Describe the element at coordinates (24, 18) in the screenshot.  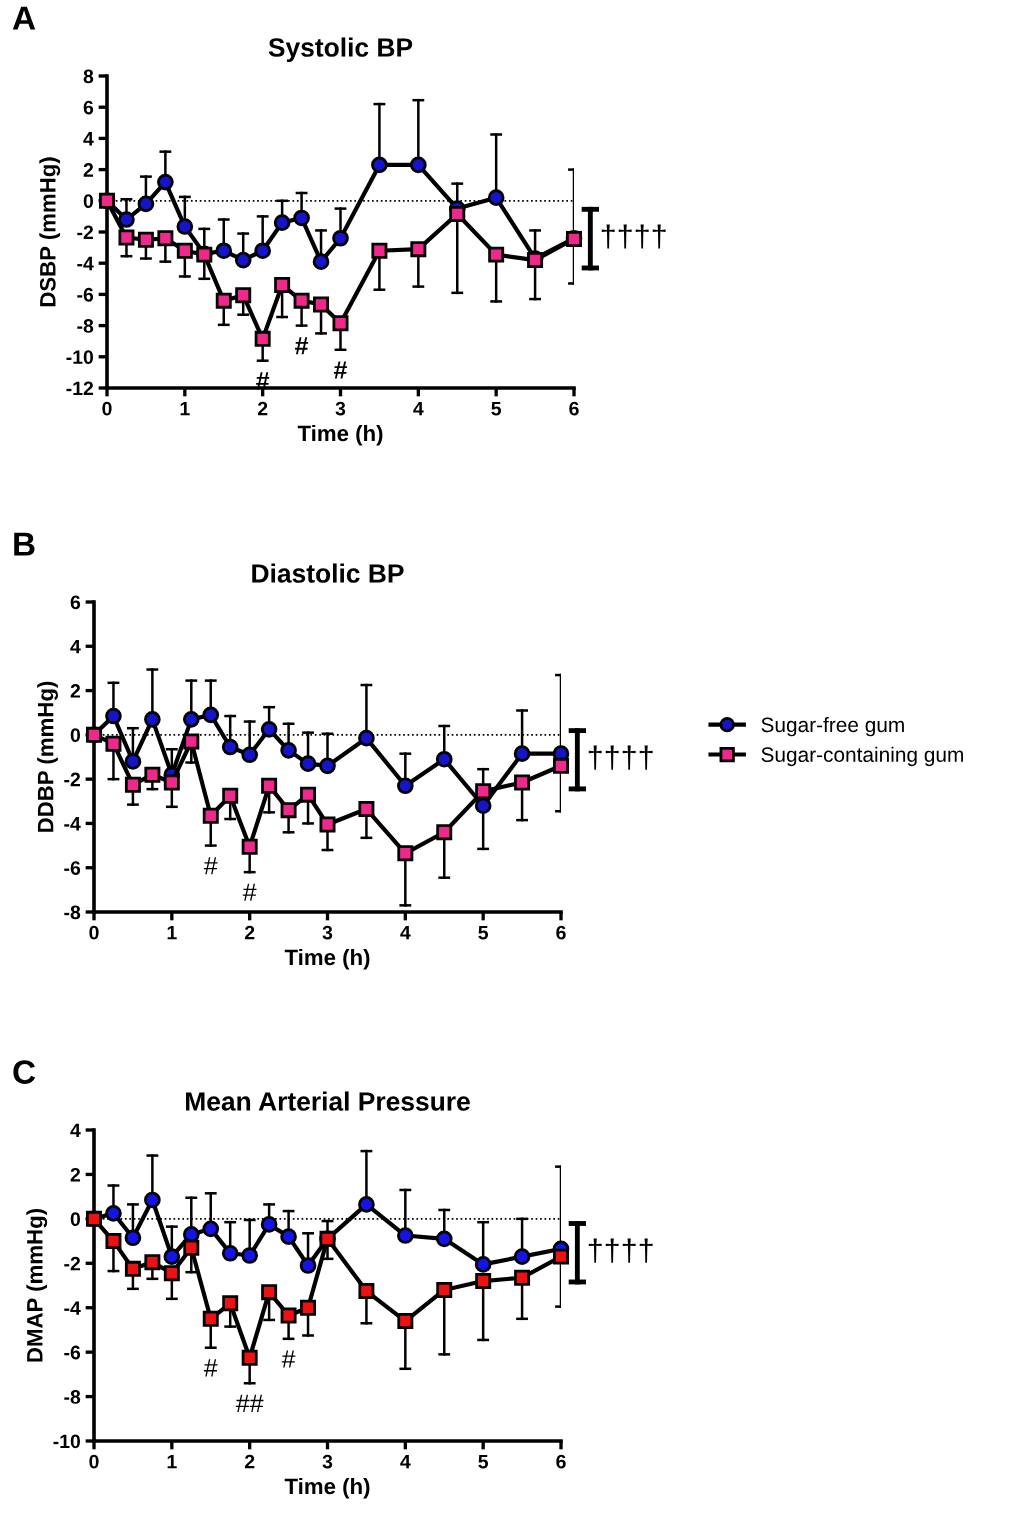
I see `text: A` at that location.